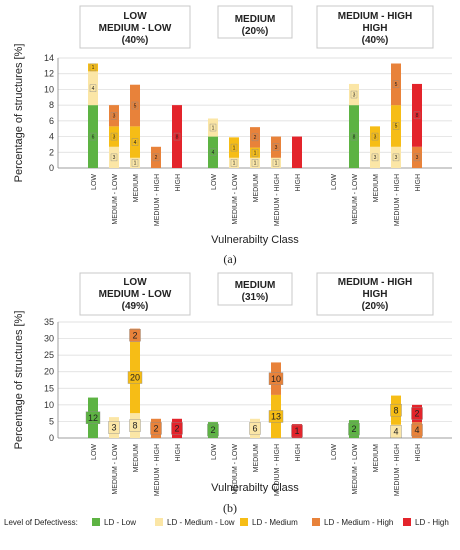 The height and width of the screenshot is (550, 460). Describe the element at coordinates (51, 137) in the screenshot. I see `y-tick-label: 4` at that location.